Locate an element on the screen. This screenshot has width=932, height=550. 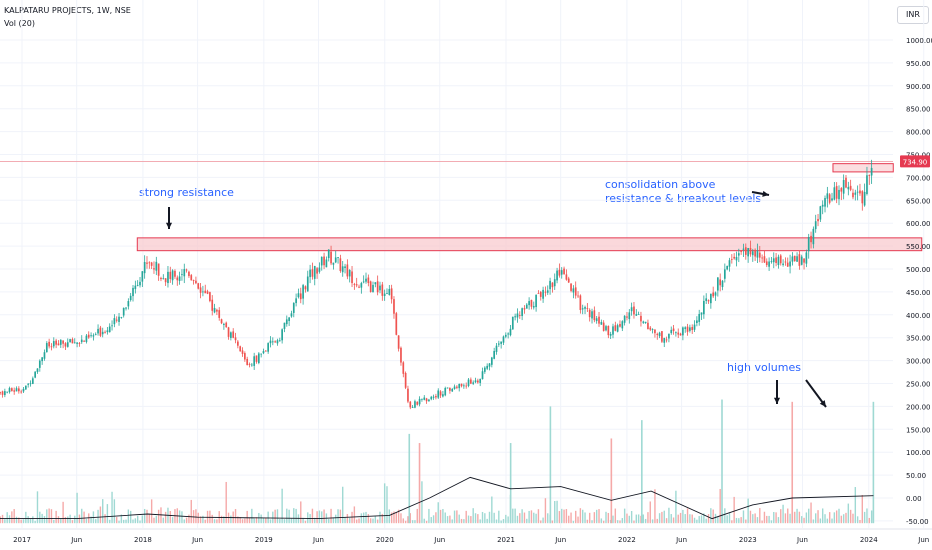
volume-indicator-label: Vol (20) is located at coordinates (19, 23).